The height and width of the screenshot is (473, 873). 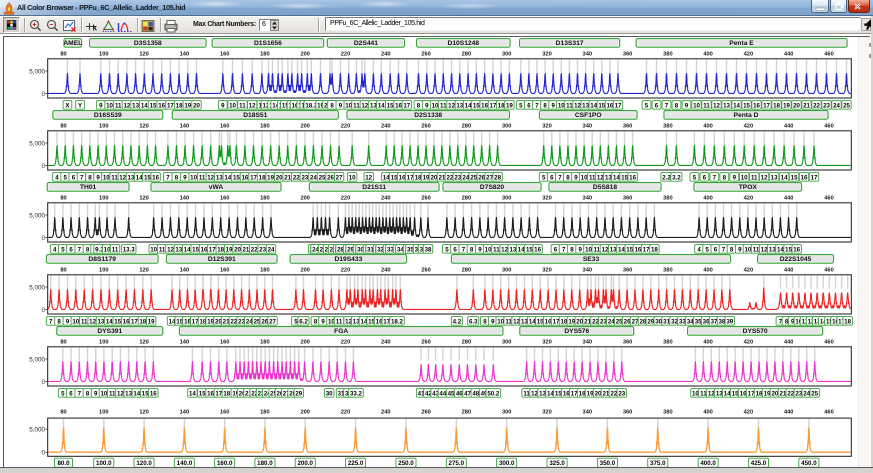 I want to click on svg-text: 140.0, so click(x=185, y=463).